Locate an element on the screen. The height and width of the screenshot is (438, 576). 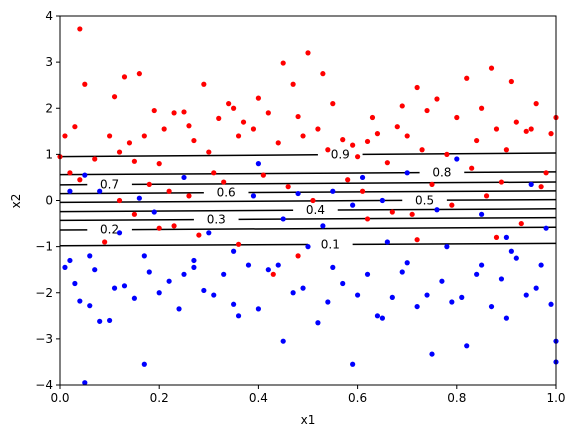
y-tick-label: −4 is located at coordinates (44, 385).